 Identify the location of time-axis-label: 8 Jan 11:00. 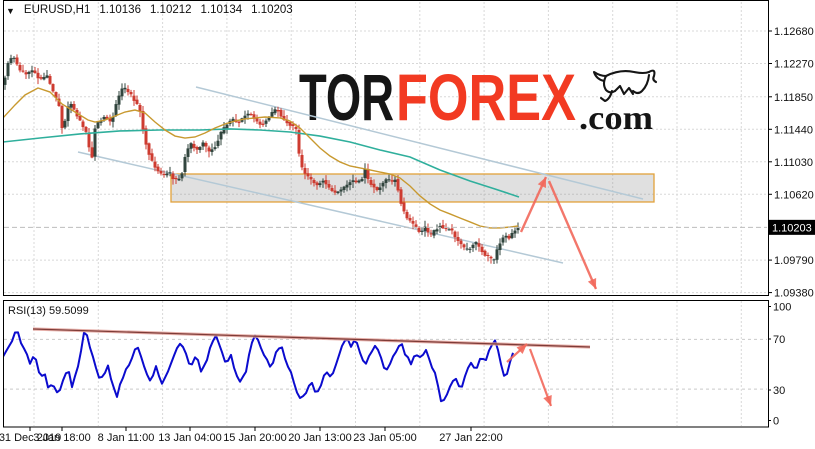
(126, 438).